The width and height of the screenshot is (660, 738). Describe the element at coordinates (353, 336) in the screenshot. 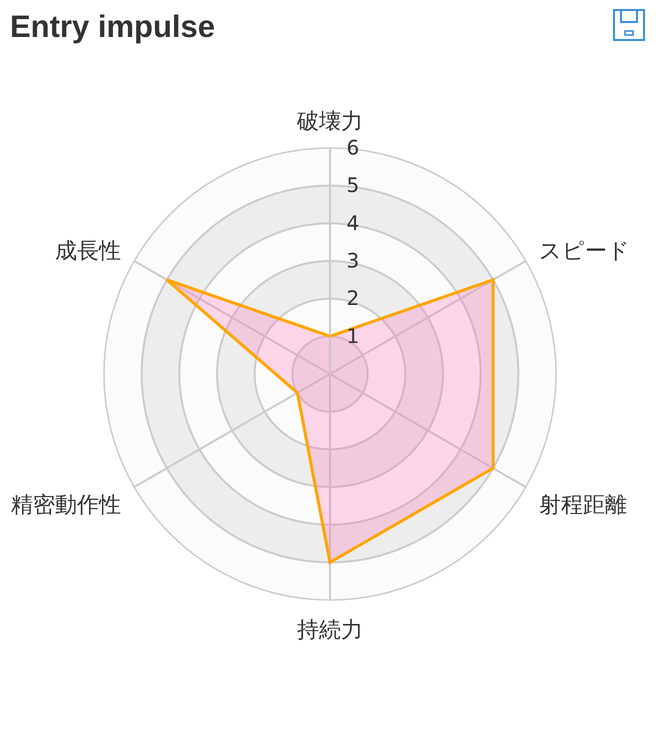

I see `y-tick-label: 1` at that location.